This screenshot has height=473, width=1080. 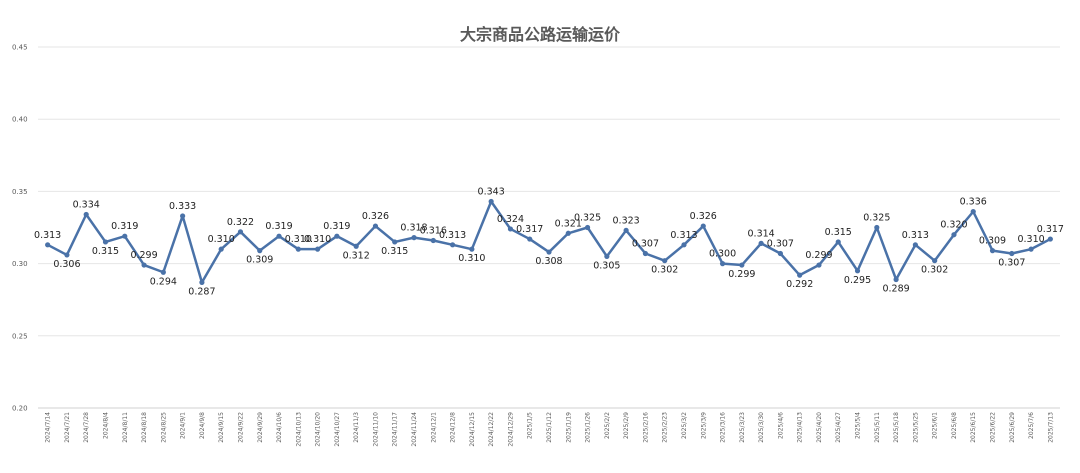 What do you see at coordinates (607, 425) in the screenshot?
I see `x-tick-label: 2025/2/2` at bounding box center [607, 425].